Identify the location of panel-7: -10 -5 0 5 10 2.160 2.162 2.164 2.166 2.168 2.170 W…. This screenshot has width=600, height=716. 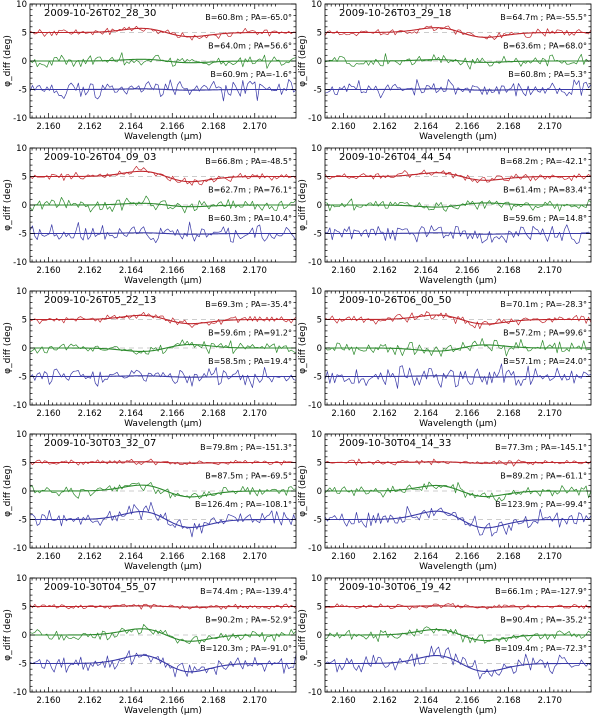
(150, 501).